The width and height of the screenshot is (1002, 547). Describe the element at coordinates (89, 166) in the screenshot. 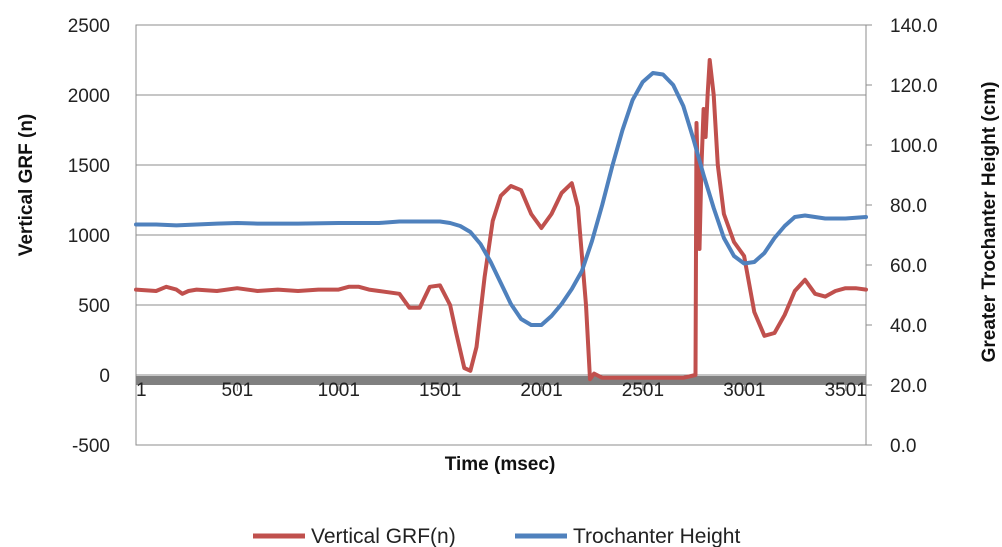

I see `y-tick-label: 1500` at that location.